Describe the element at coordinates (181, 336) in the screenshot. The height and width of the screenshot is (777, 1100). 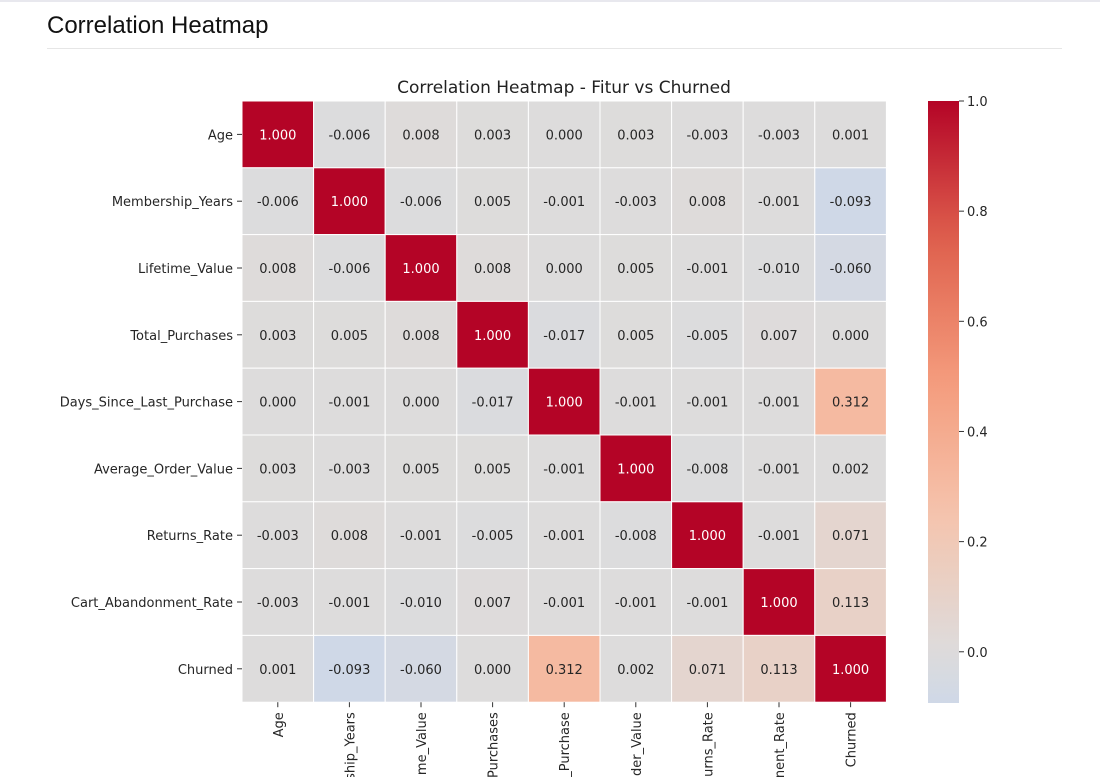
I see `row-label: Total_Purchases` at that location.